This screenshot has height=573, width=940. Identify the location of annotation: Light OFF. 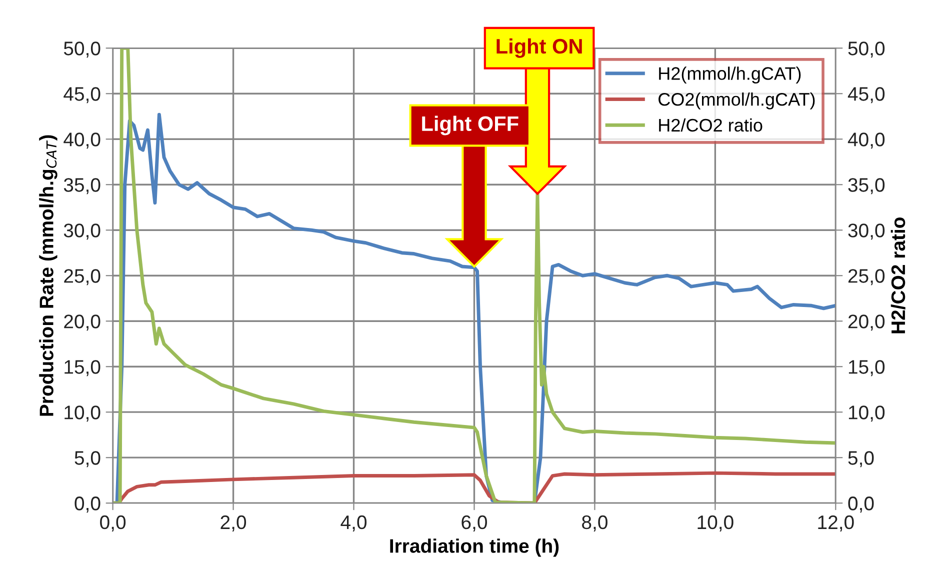
(470, 126).